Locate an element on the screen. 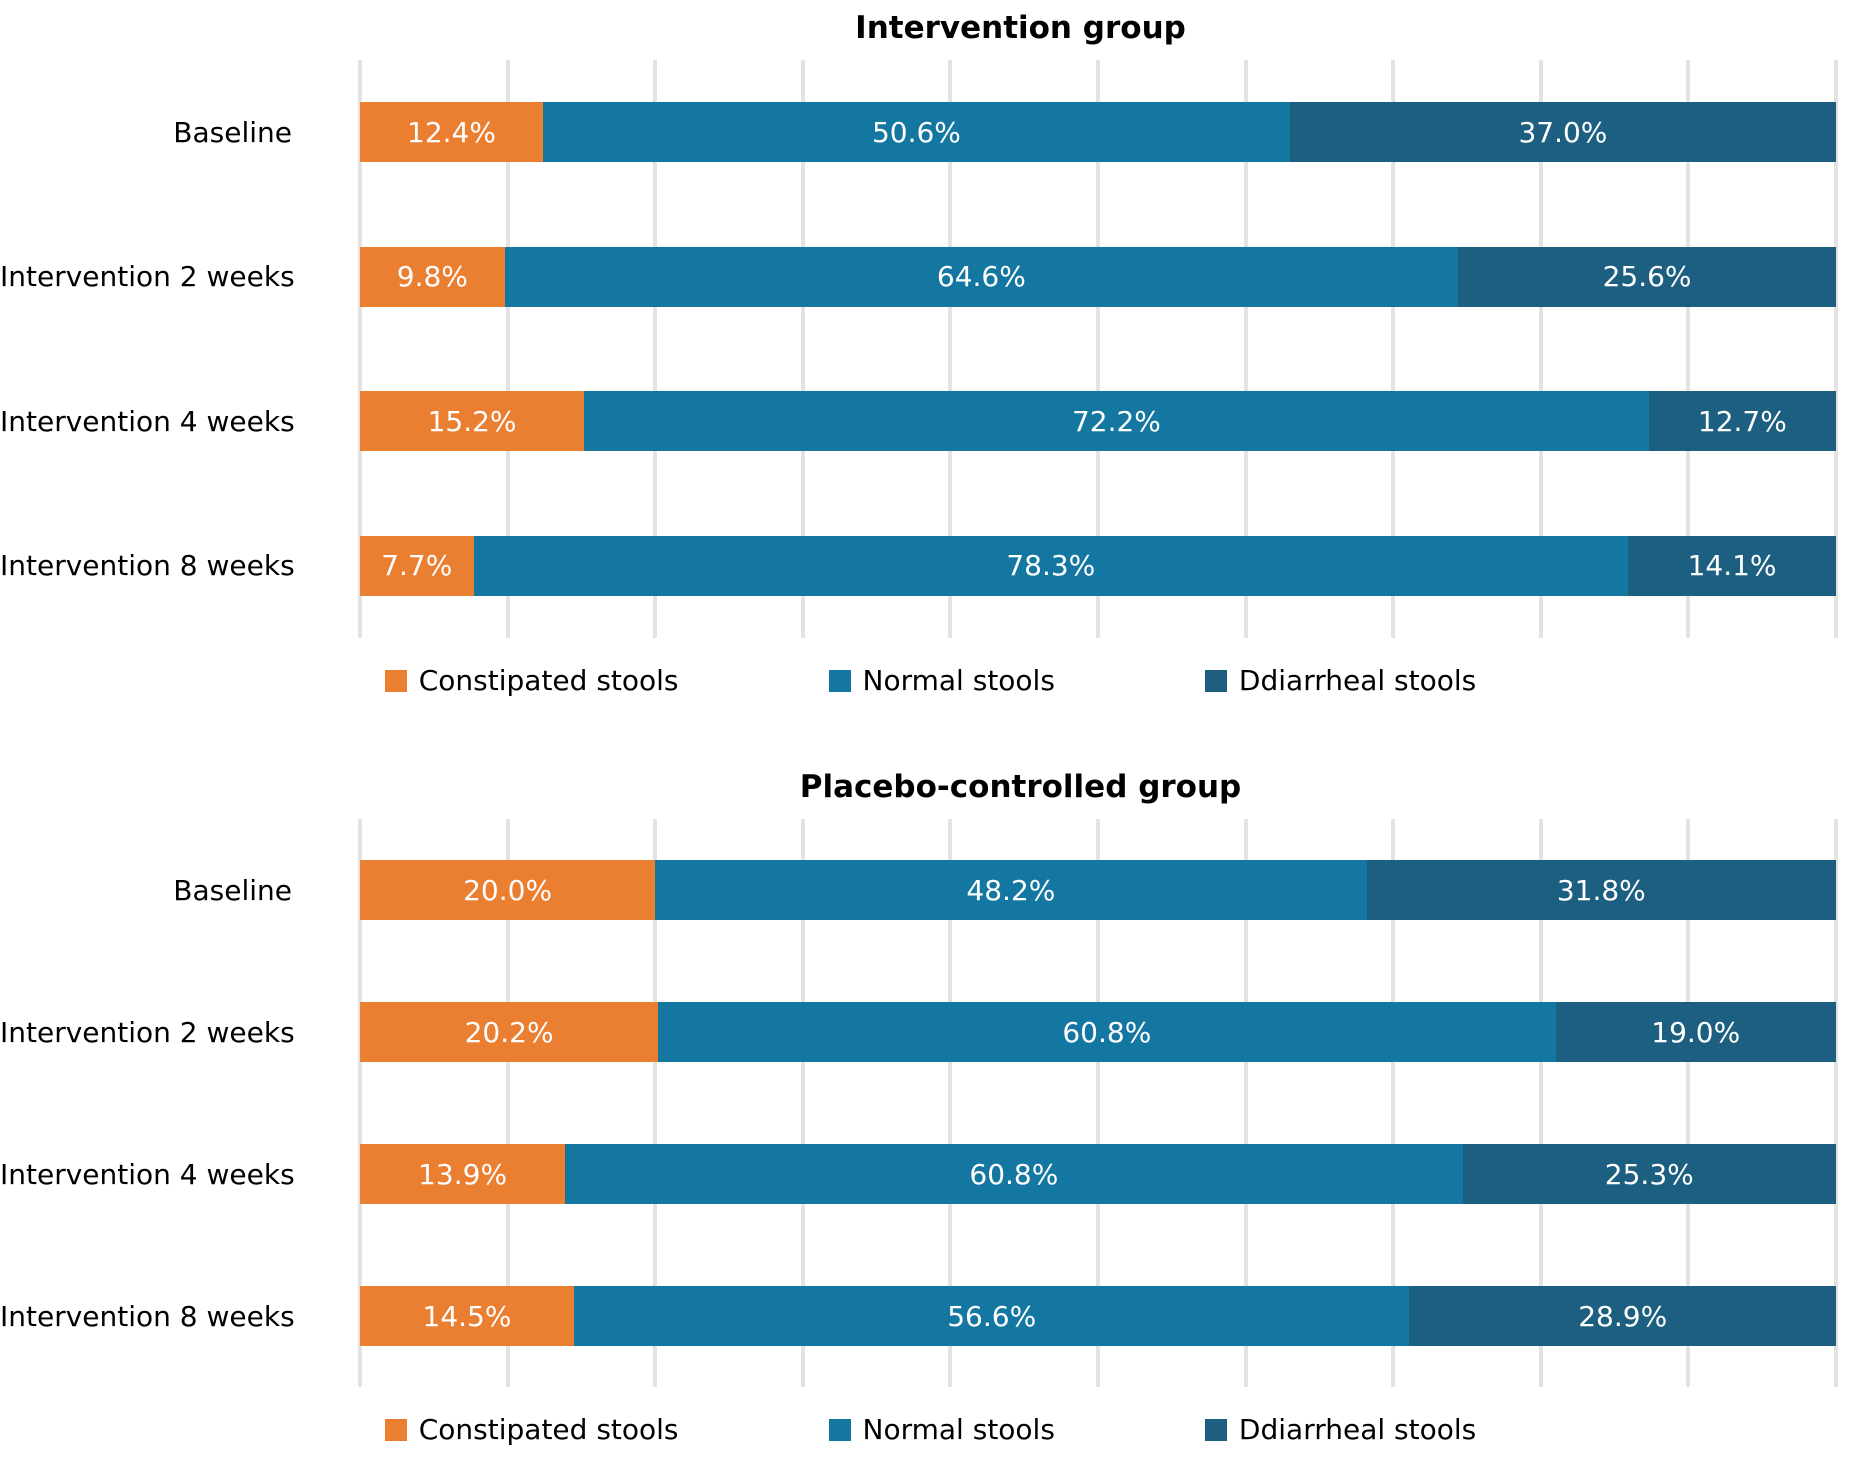 The width and height of the screenshot is (1861, 1468). chart-title: Intervention group is located at coordinates (1020, 28).